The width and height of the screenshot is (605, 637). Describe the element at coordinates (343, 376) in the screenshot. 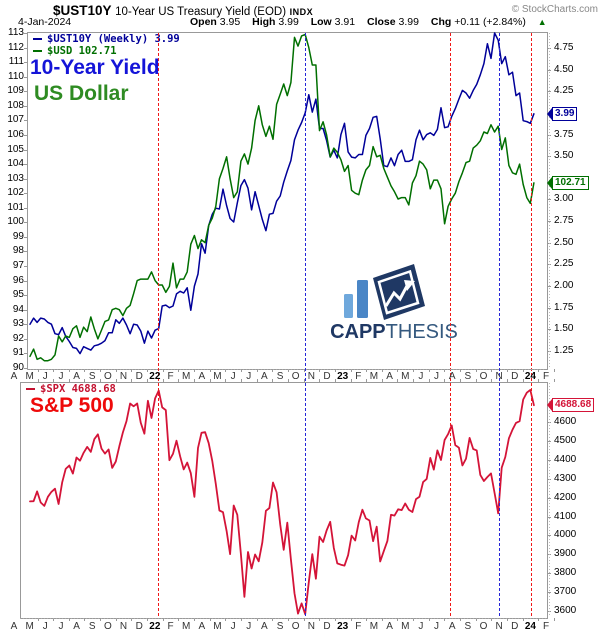

I see `x-axis-label: 23` at that location.